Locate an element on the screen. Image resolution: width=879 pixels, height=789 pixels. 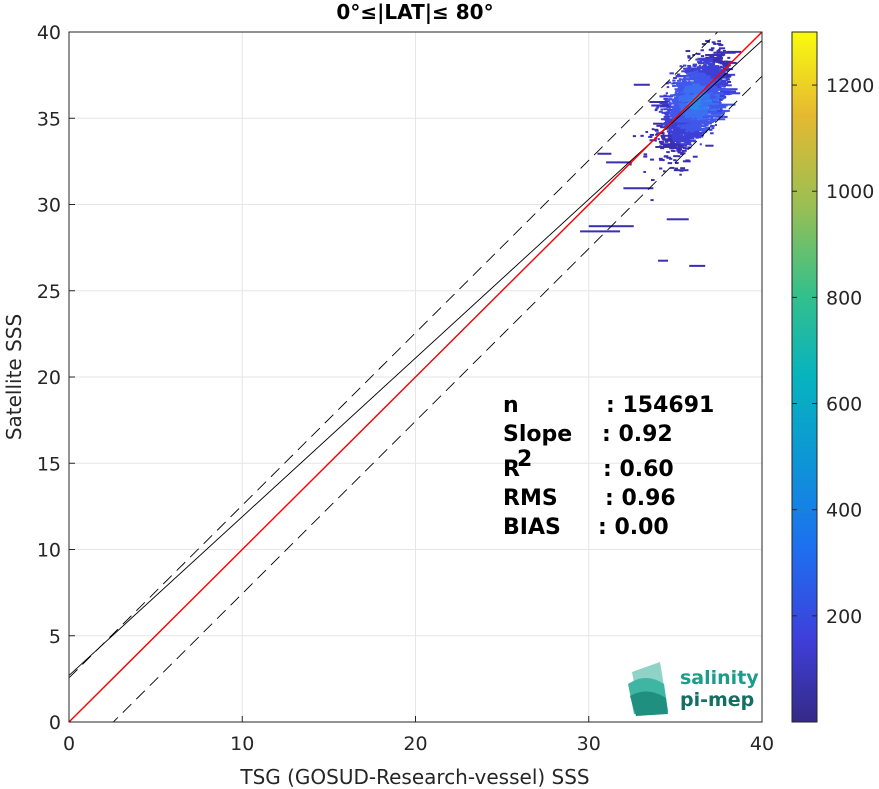
y-tick-label: 20 is located at coordinates (49, 378).